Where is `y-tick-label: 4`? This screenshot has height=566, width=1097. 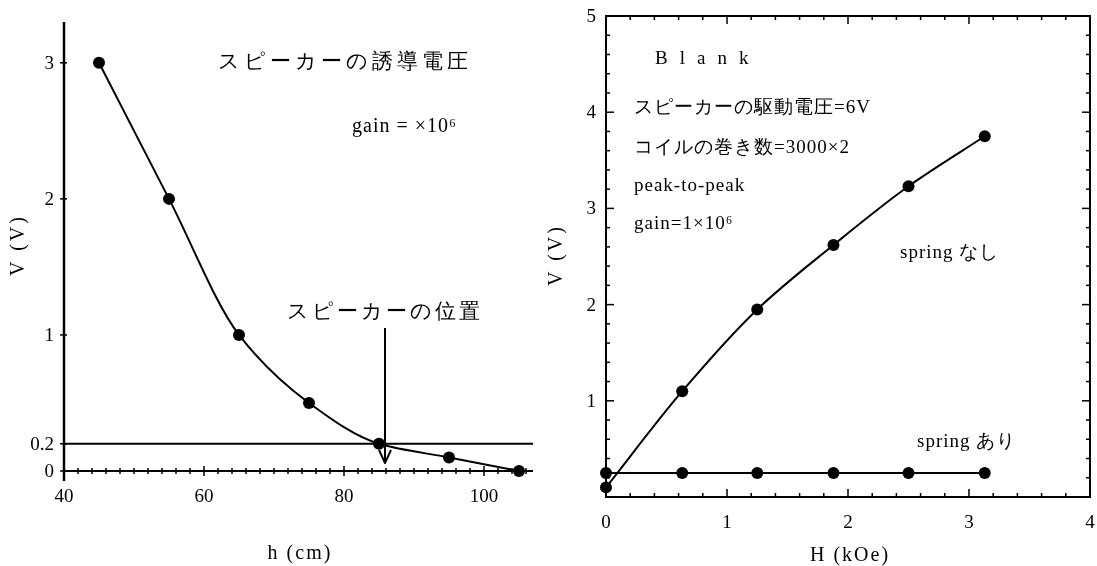 y-tick-label: 4 is located at coordinates (591, 112).